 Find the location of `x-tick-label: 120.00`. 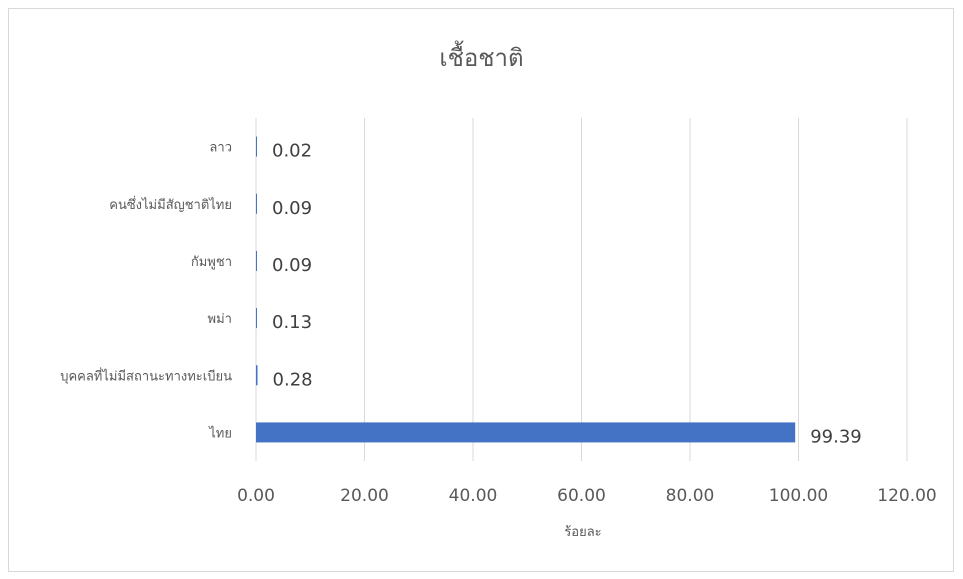

x-tick-label: 120.00 is located at coordinates (906, 496).